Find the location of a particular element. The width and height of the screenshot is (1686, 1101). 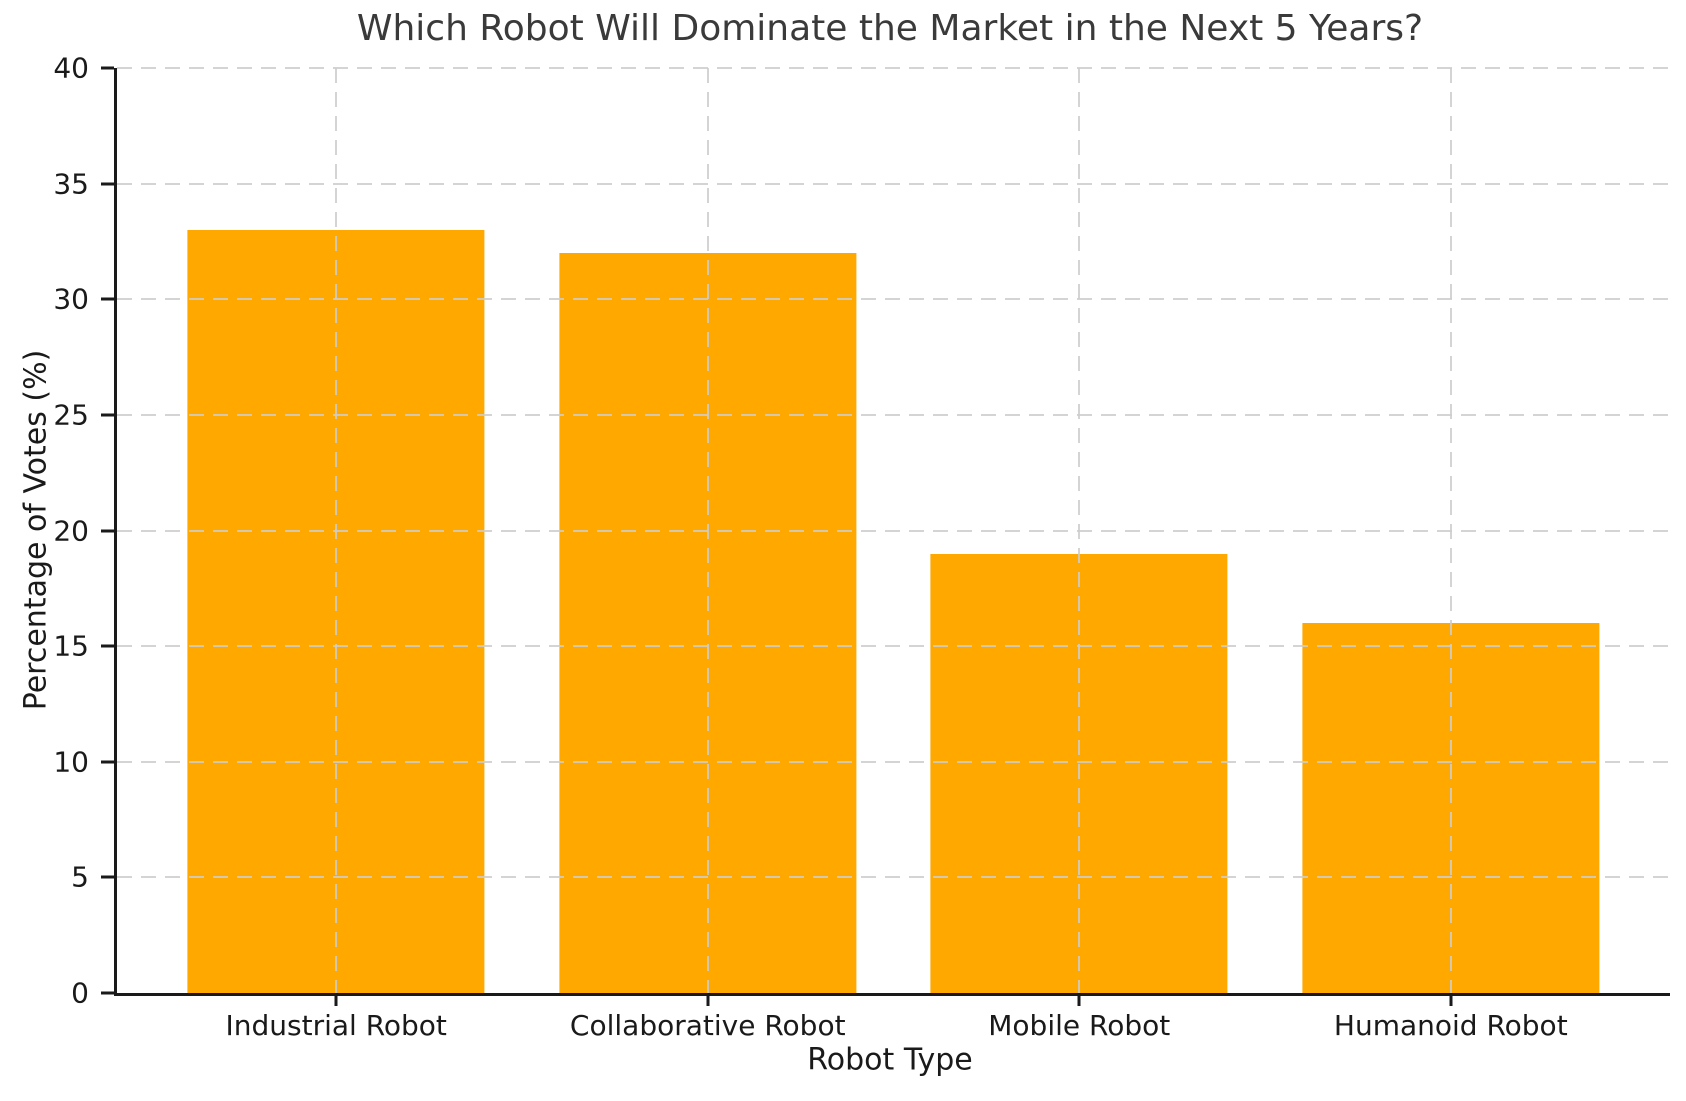

x-tick-mark-mobile-robot is located at coordinates (1079, 999).